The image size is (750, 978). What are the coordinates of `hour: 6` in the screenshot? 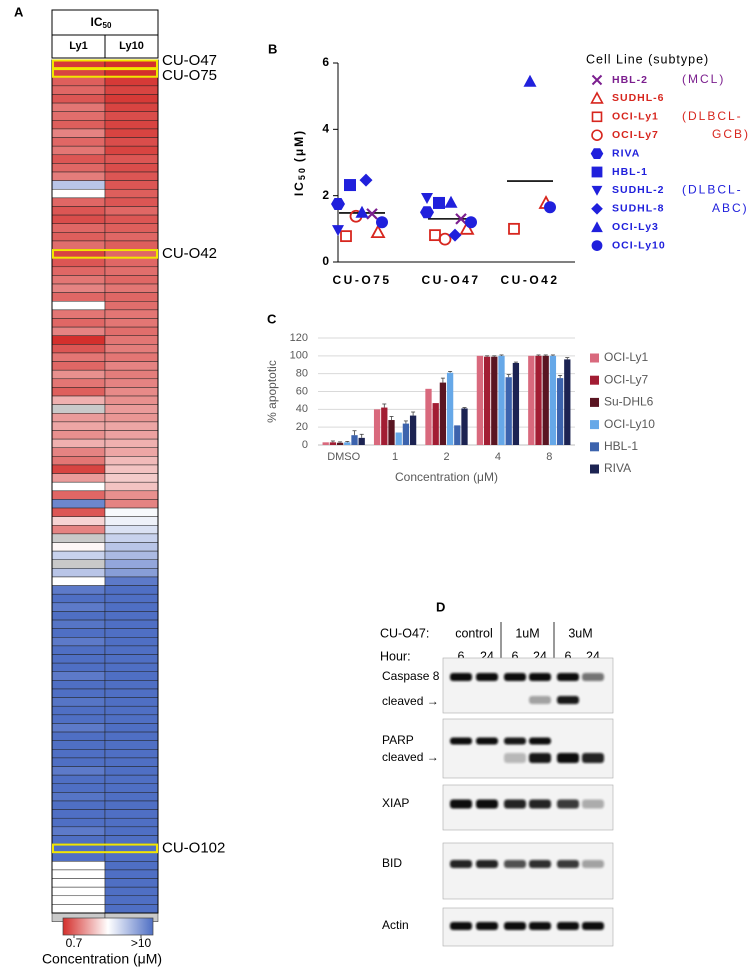 It's located at (461, 656).